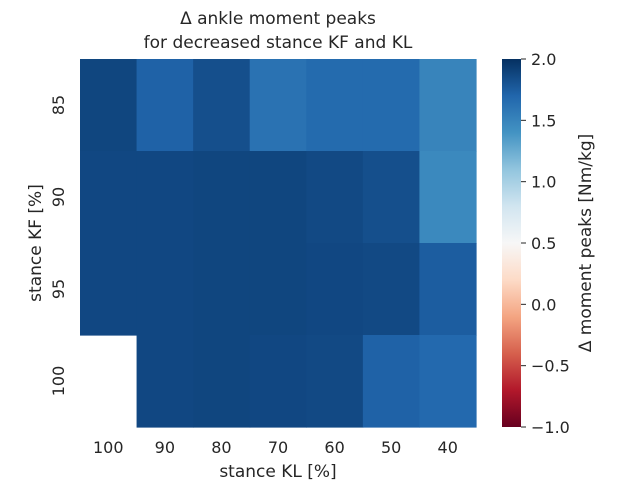  I want to click on y-tick-label: 100, so click(58, 381).